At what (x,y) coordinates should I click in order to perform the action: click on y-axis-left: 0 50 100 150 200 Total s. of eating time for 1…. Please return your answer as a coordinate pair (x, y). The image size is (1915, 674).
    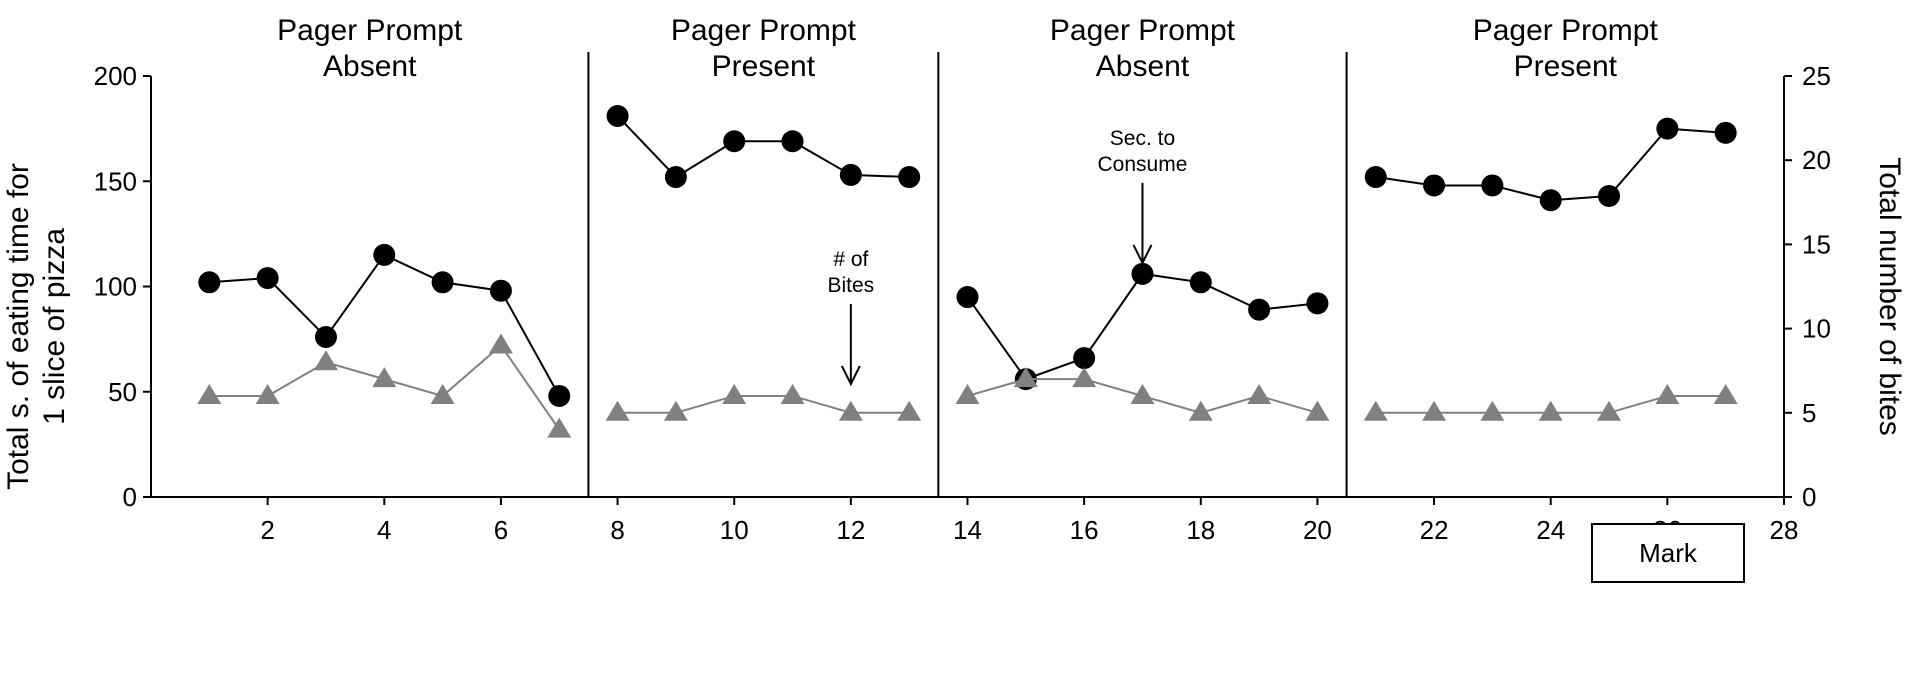
    Looking at the image, I should click on (76, 286).